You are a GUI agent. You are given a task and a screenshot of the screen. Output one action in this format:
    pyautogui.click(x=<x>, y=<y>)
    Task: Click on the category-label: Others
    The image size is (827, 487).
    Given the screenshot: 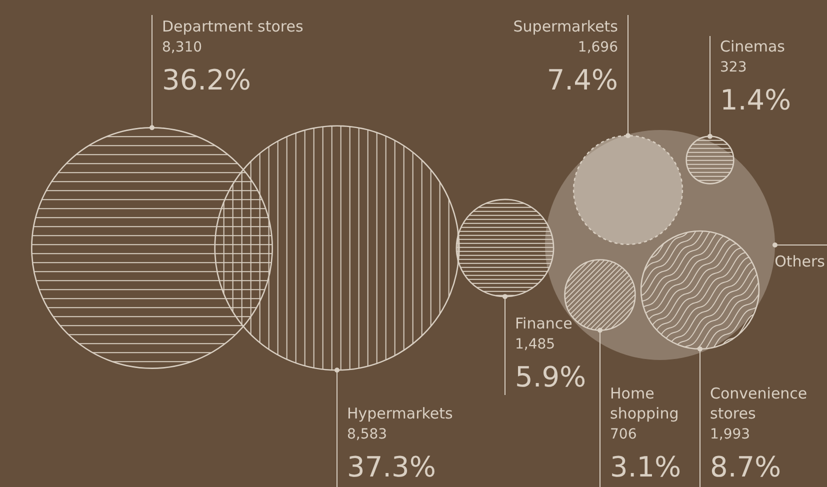 What is the action you would take?
    pyautogui.click(x=800, y=261)
    